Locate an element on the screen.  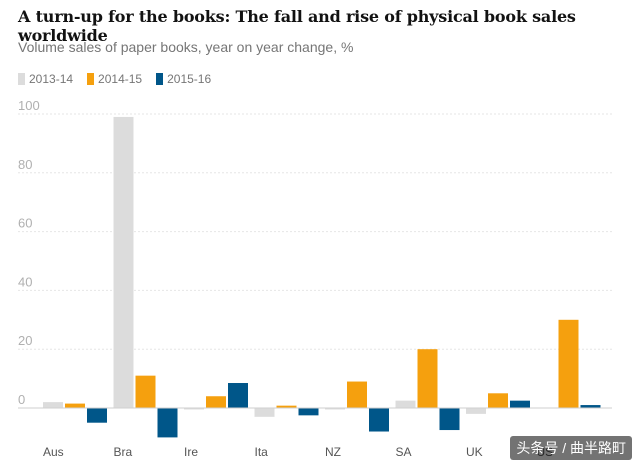
y-tick-label-80: 80 is located at coordinates (25, 164).